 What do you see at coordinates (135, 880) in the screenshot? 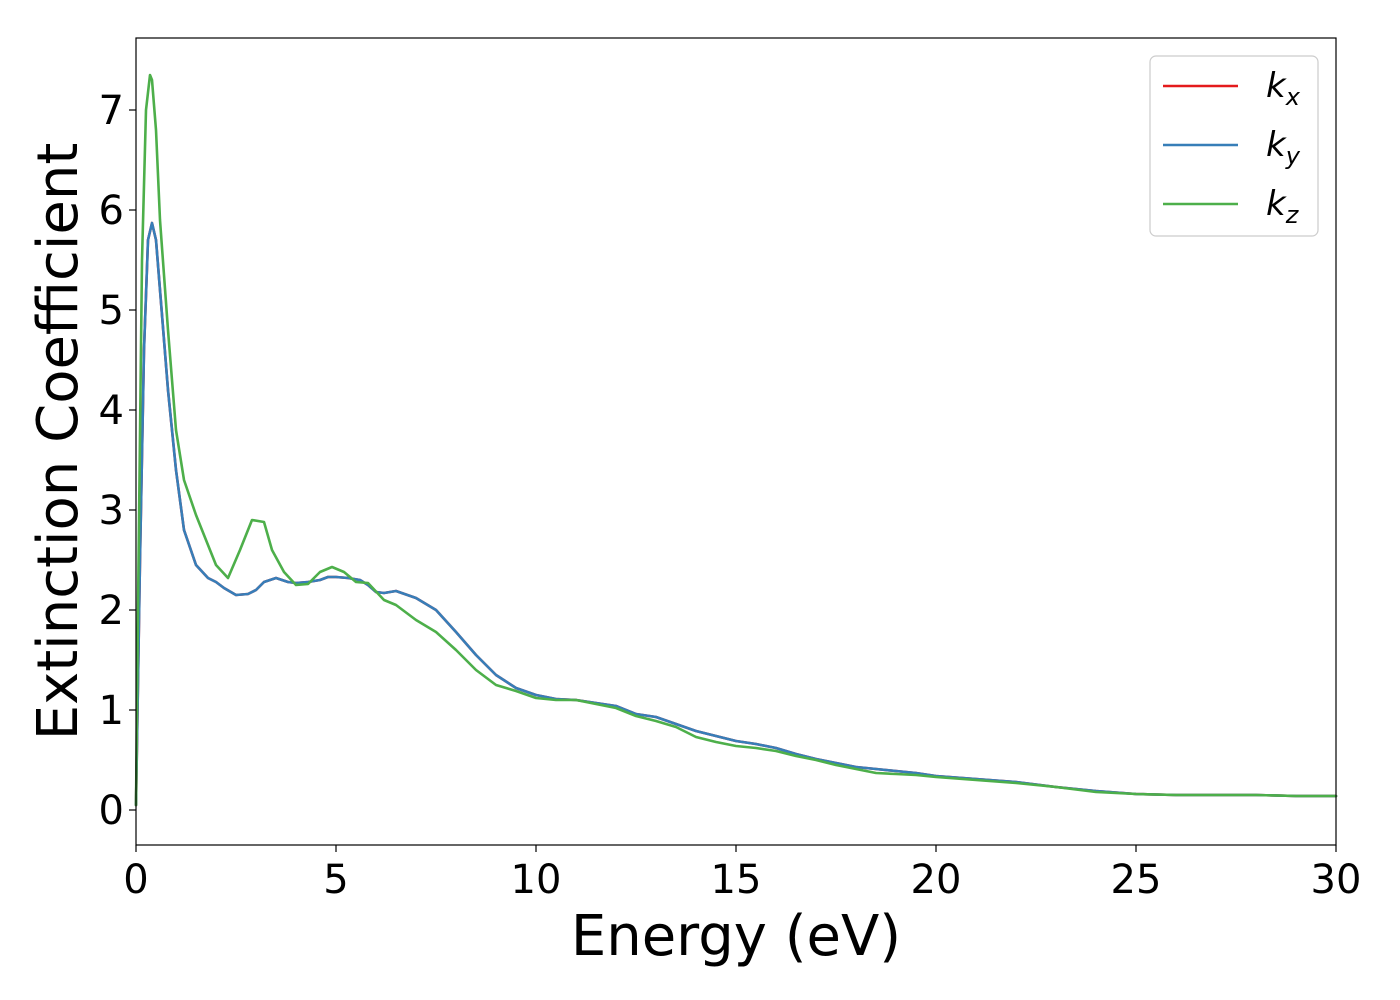
I see `x-tick-label: 0` at bounding box center [135, 880].